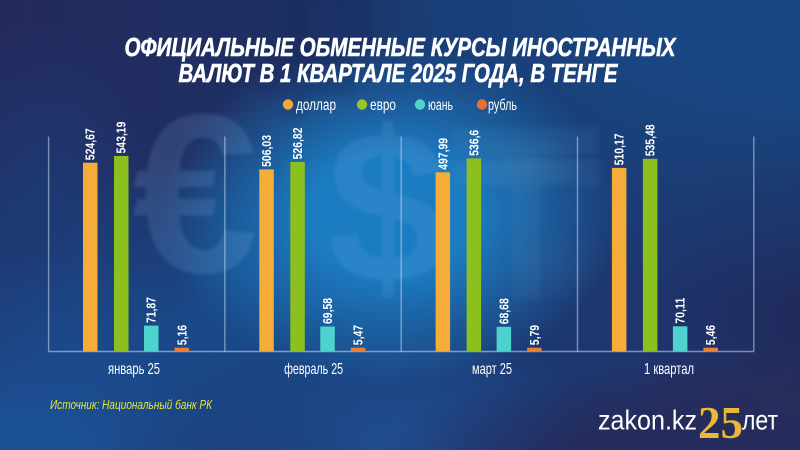 This screenshot has height=450, width=800. I want to click on svg-text: 68,68, so click(503, 311).